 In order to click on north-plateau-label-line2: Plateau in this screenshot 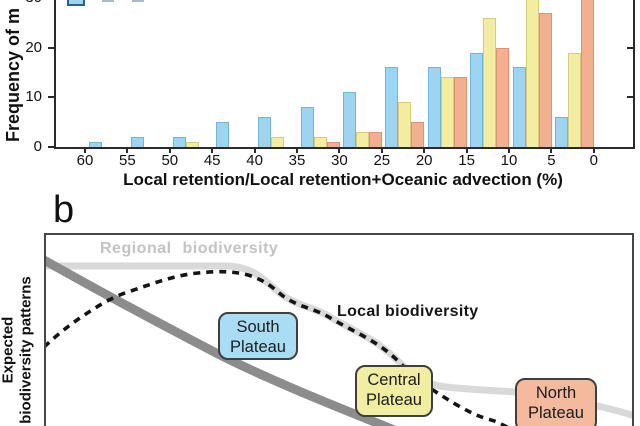, I will do `click(556, 413)`.